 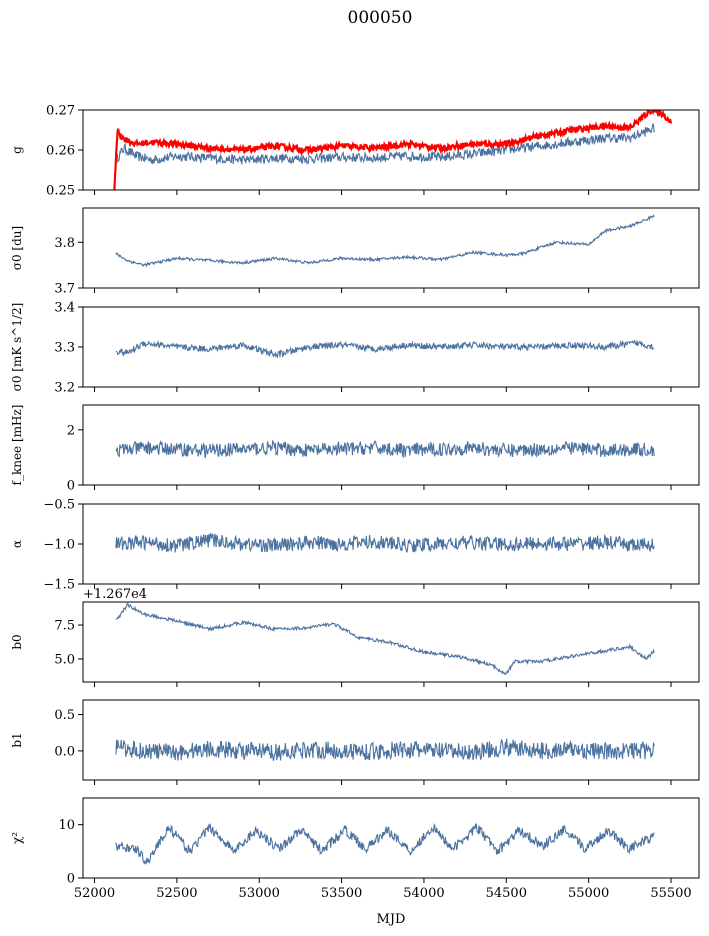 What do you see at coordinates (64, 715) in the screenshot?
I see `y-tick-label: 0.5` at bounding box center [64, 715].